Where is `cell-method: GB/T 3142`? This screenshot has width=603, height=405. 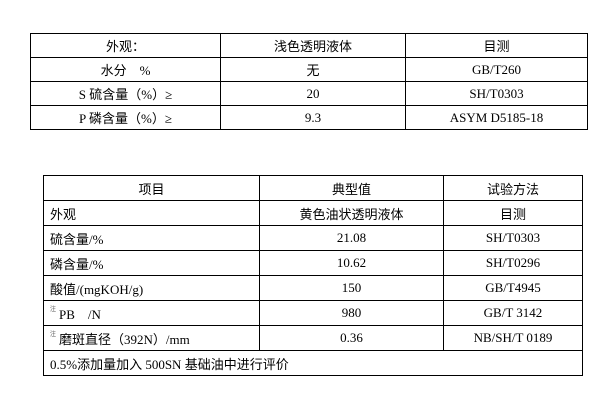 cell-method: GB/T 3142 is located at coordinates (513, 313).